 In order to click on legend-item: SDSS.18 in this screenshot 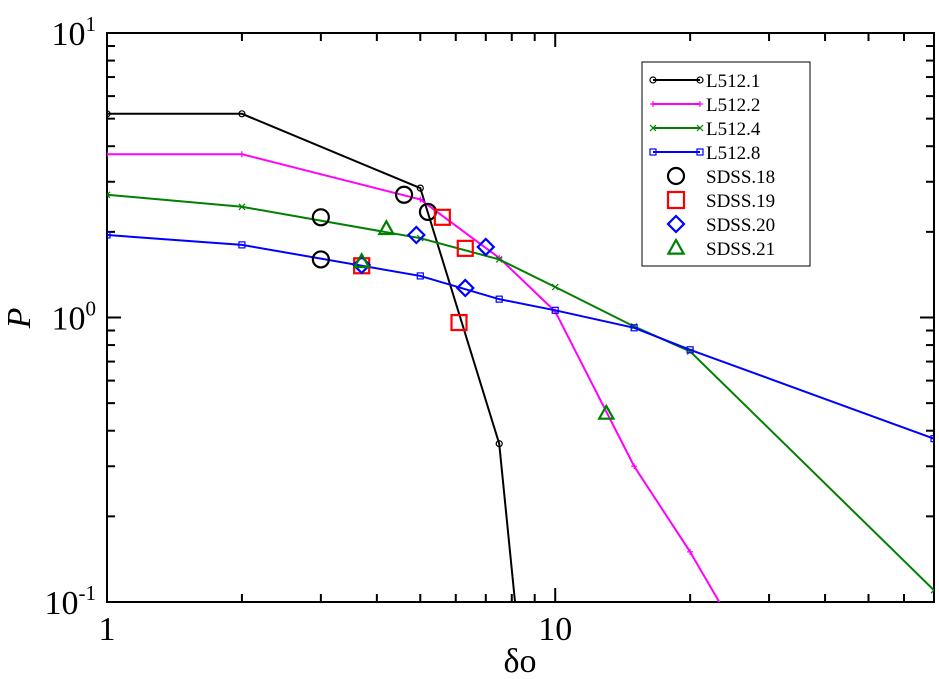, I will do `click(720, 177)`.